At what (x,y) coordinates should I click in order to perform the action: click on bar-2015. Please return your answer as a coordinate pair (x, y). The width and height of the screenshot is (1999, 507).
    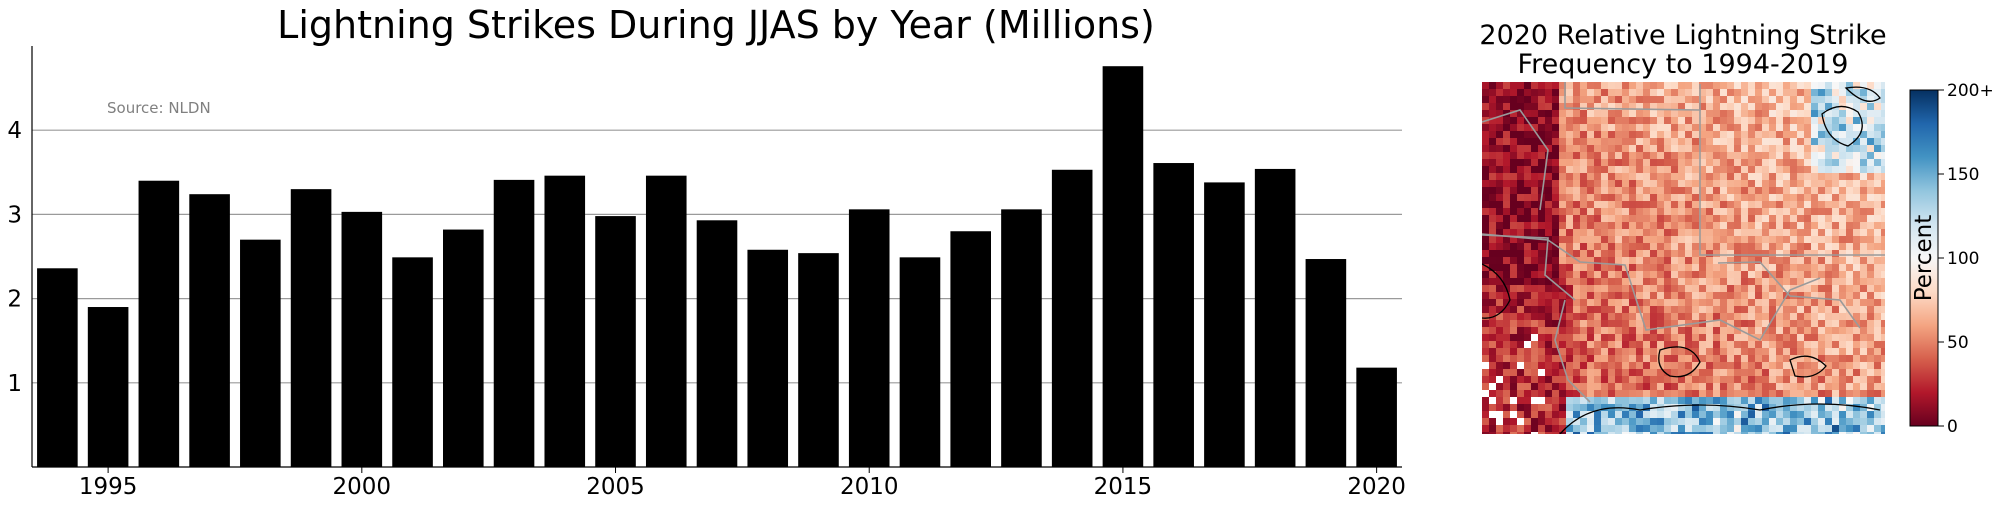
    Looking at the image, I should click on (1123, 266).